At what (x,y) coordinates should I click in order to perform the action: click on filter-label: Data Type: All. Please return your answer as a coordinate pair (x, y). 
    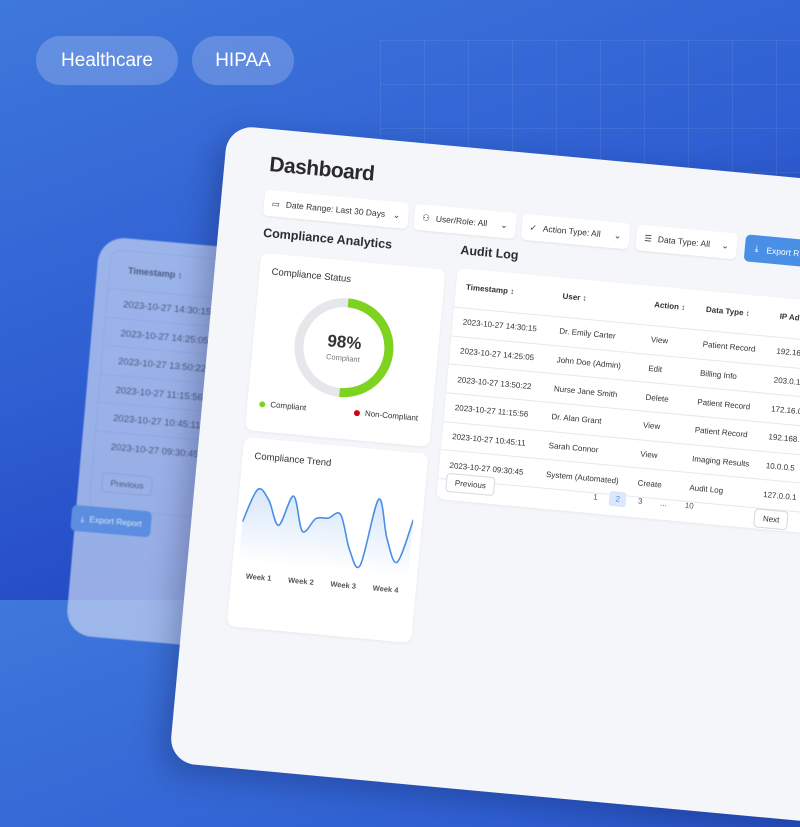
    Looking at the image, I should click on (684, 242).